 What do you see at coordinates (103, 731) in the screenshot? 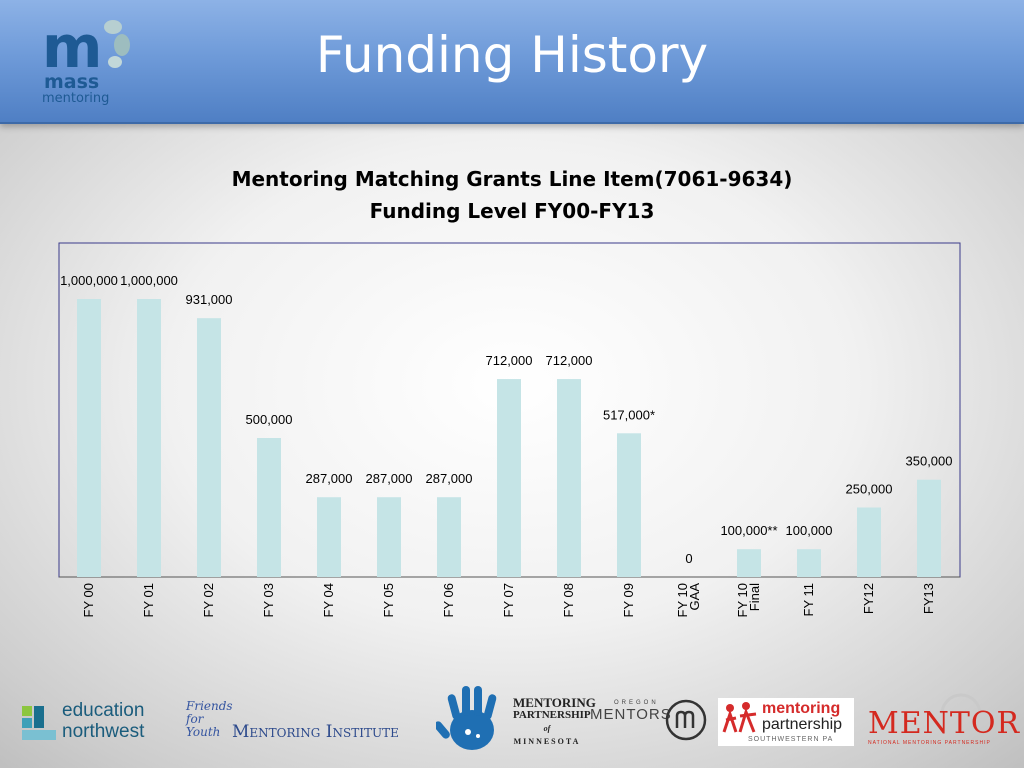
I see `education-northwest-line2: northwest` at bounding box center [103, 731].